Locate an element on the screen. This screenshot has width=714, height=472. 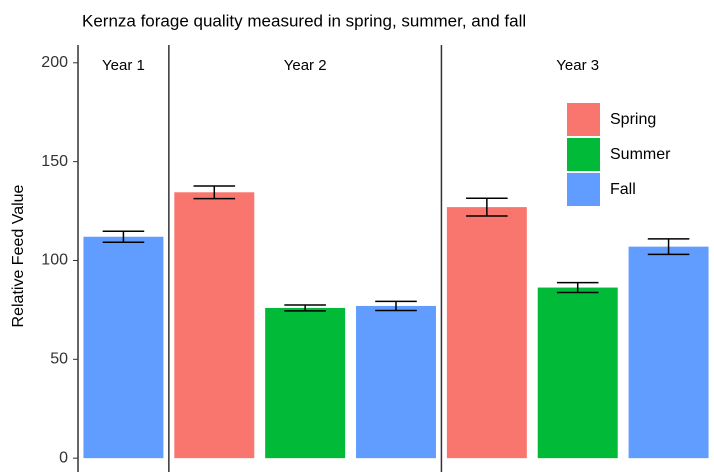
legend-label: Summer is located at coordinates (640, 154).